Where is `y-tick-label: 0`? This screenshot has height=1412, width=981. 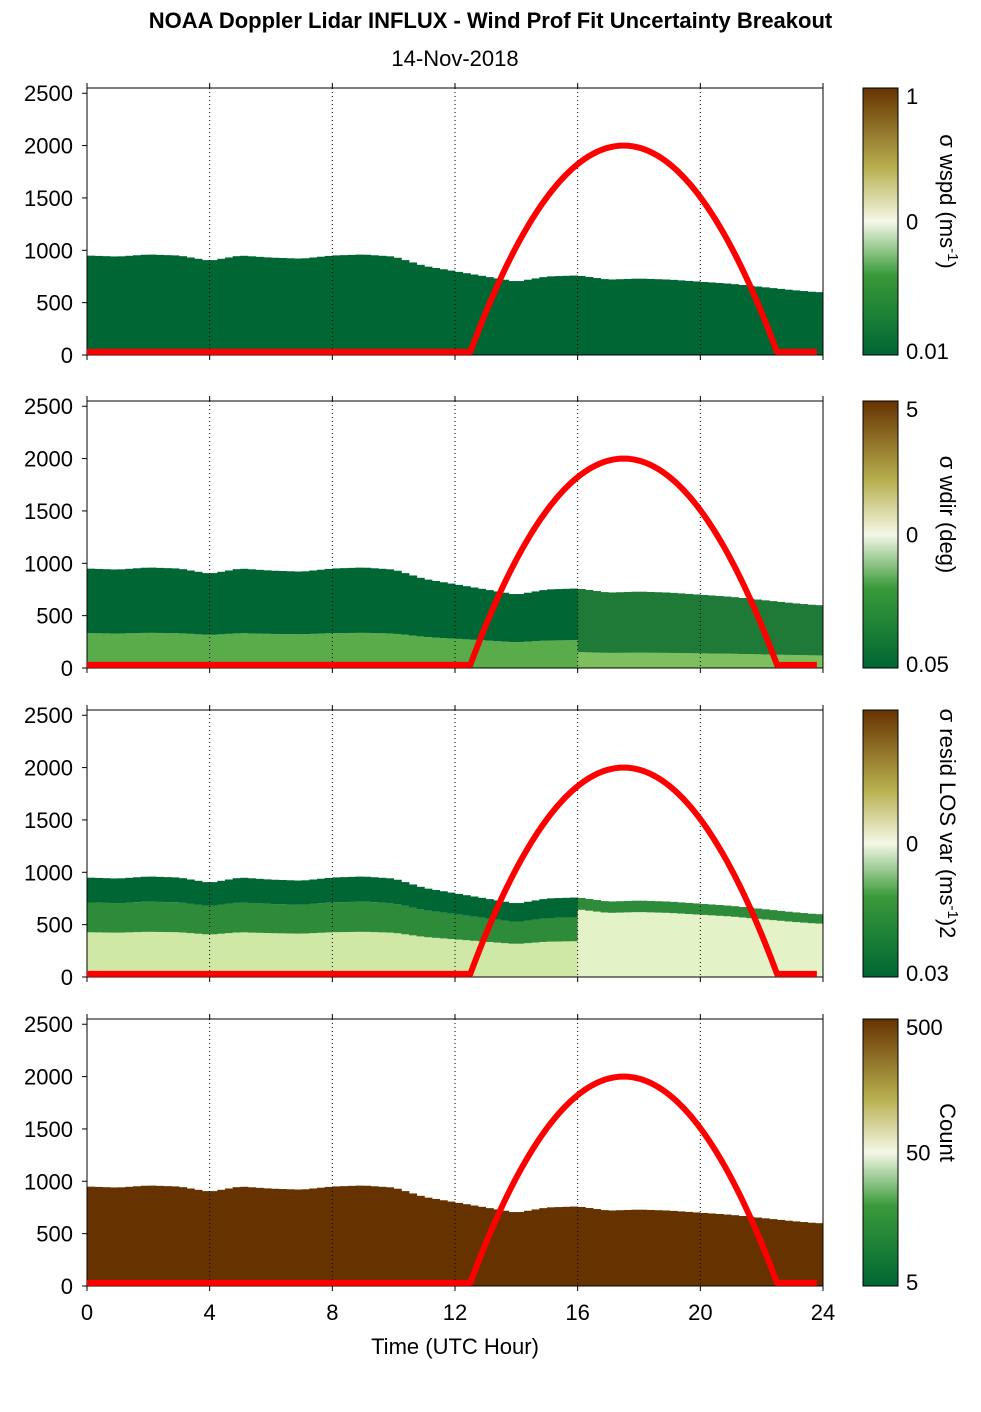 y-tick-label: 0 is located at coordinates (67, 668).